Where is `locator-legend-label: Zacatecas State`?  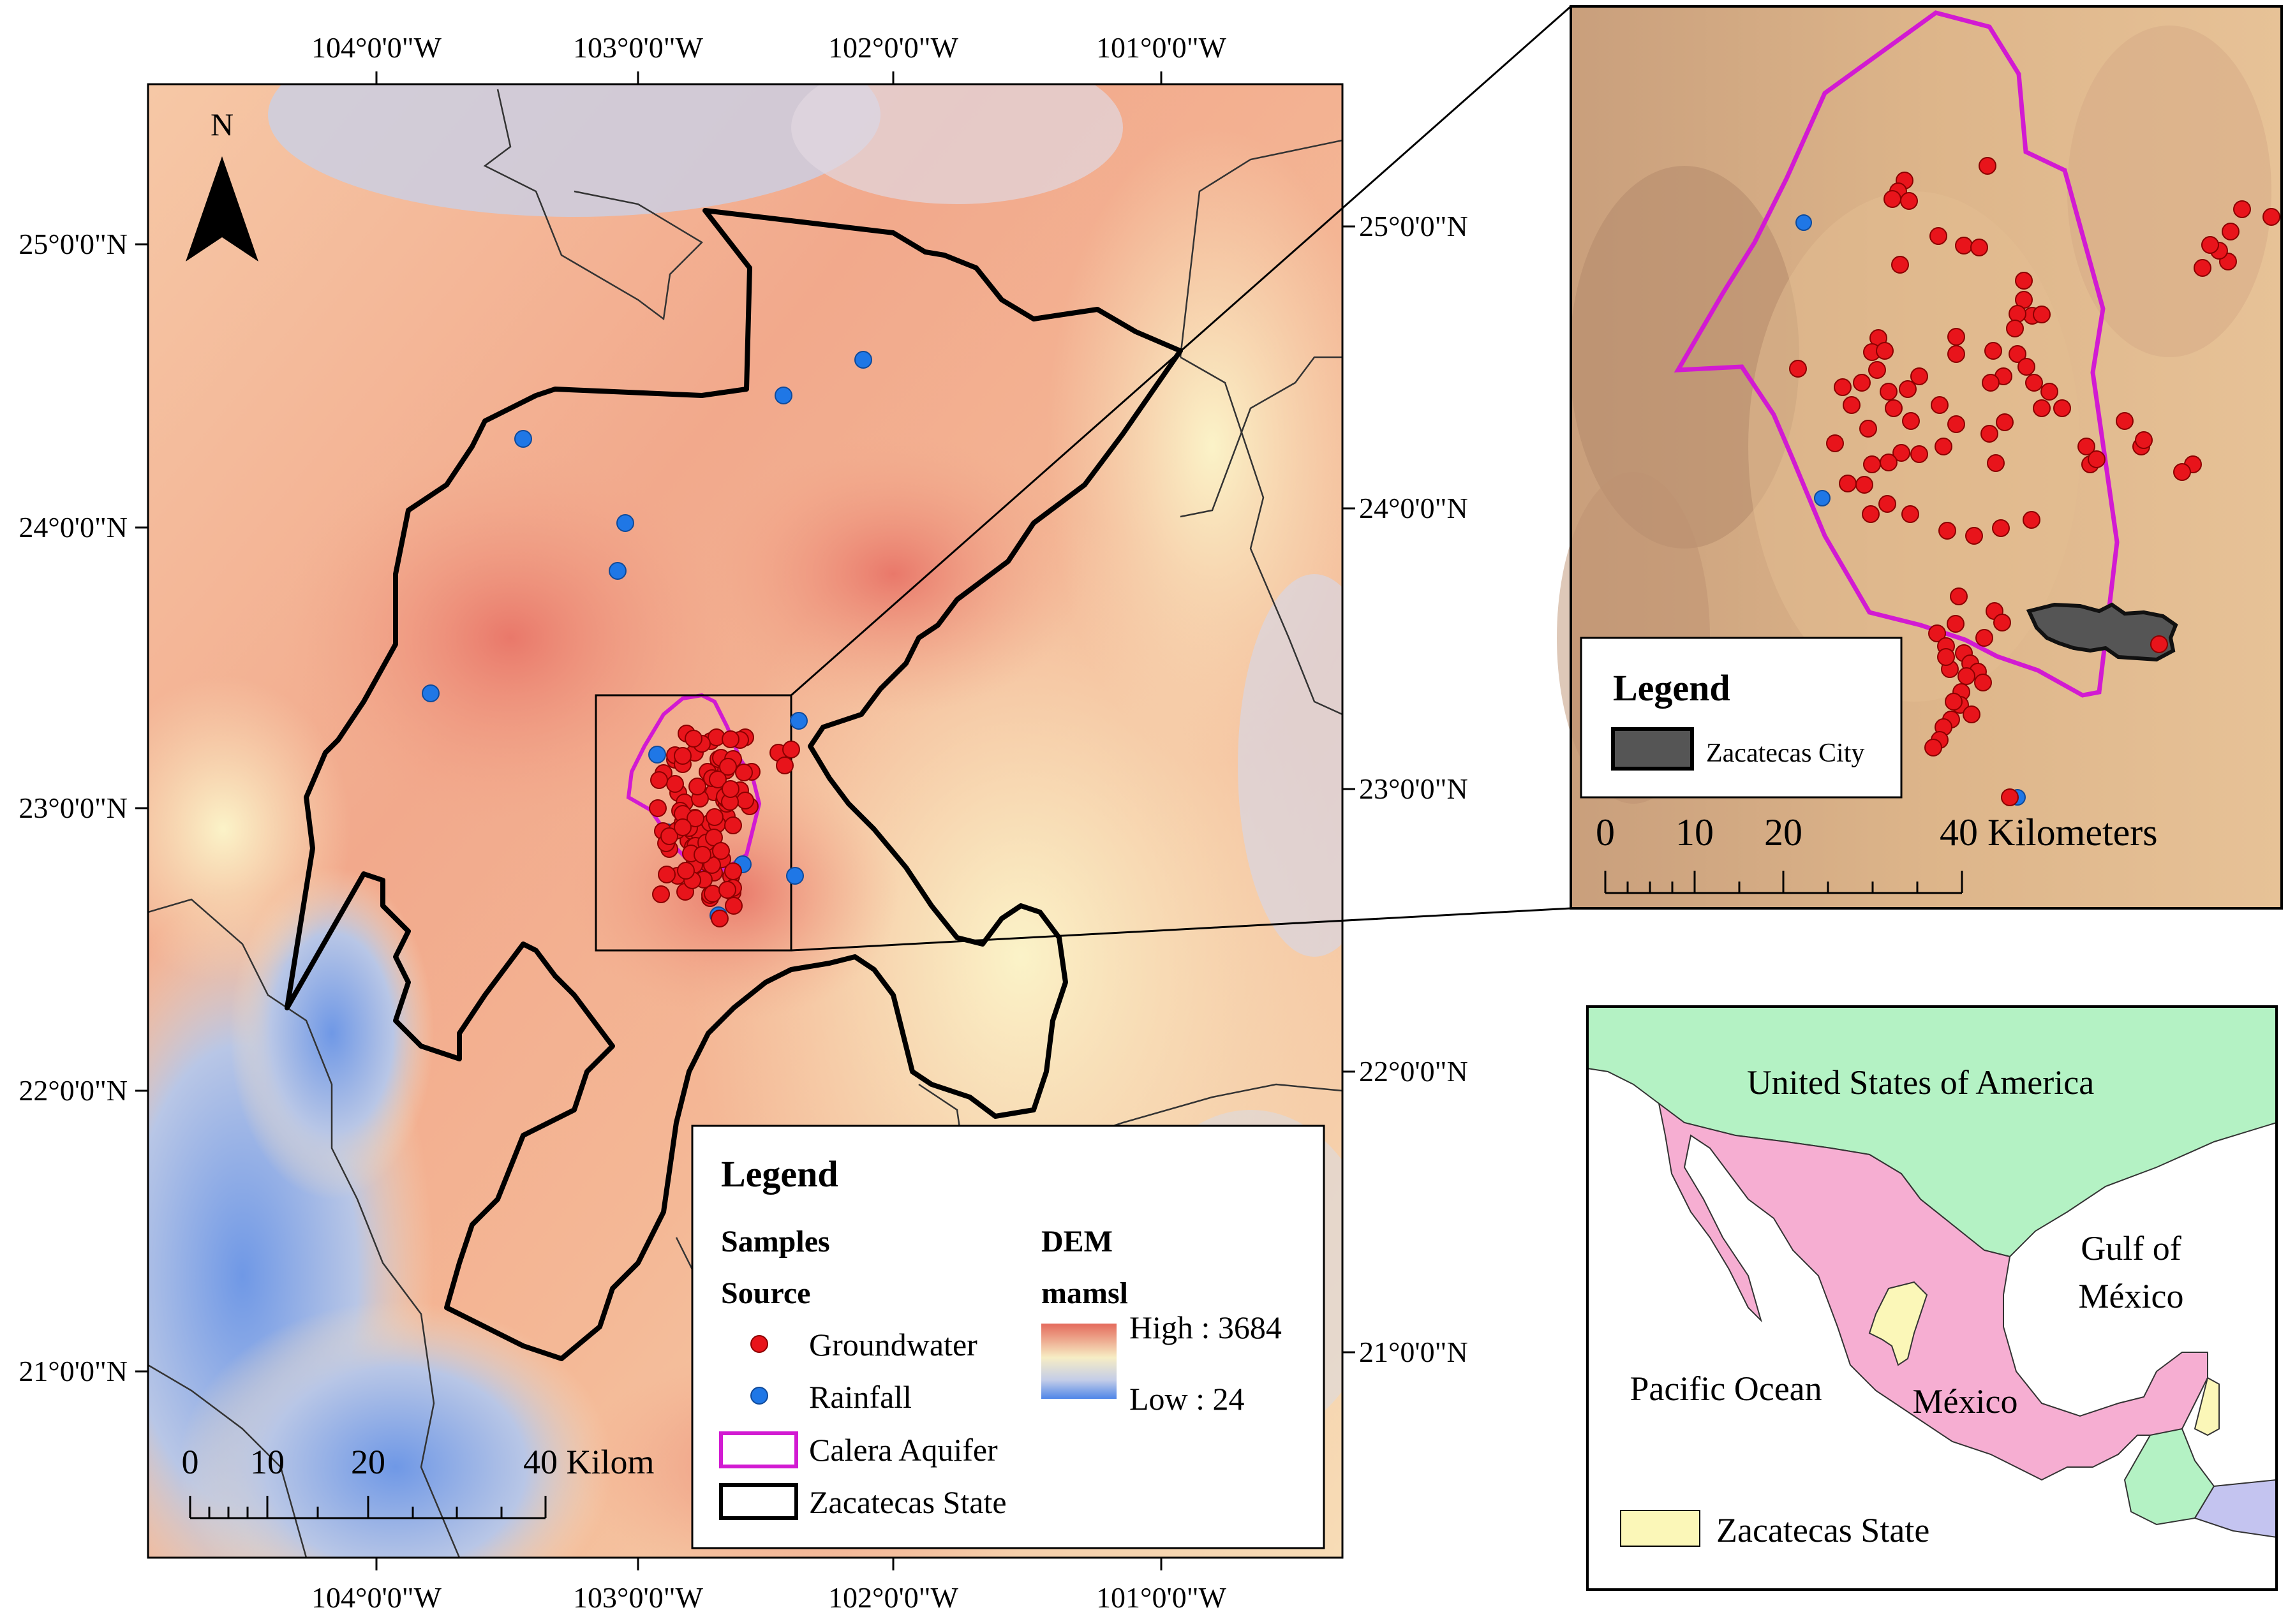
locator-legend-label: Zacatecas State is located at coordinates (1822, 1530).